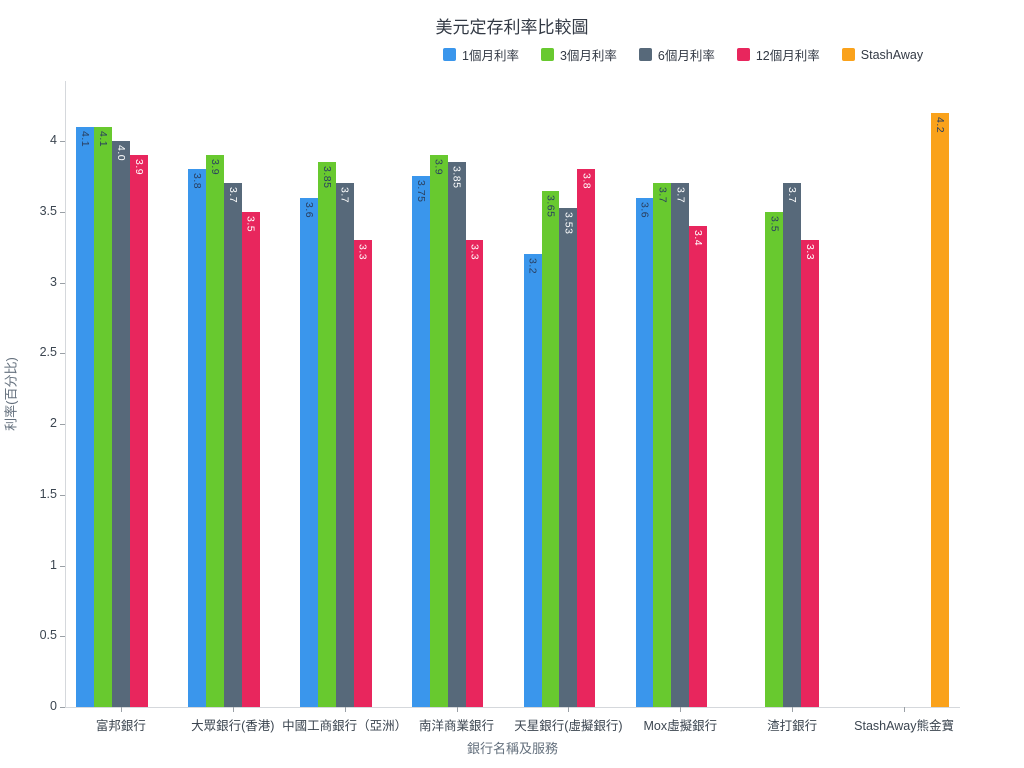 This screenshot has width=1024, height=768. What do you see at coordinates (65, 394) in the screenshot?
I see `y-axis-line` at bounding box center [65, 394].